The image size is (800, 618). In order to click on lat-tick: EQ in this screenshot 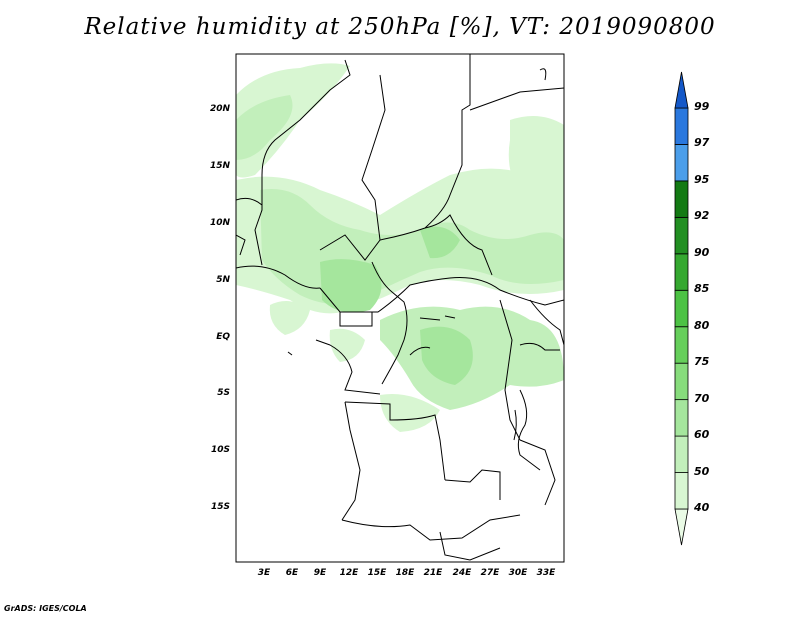, I will do `click(223, 337)`.